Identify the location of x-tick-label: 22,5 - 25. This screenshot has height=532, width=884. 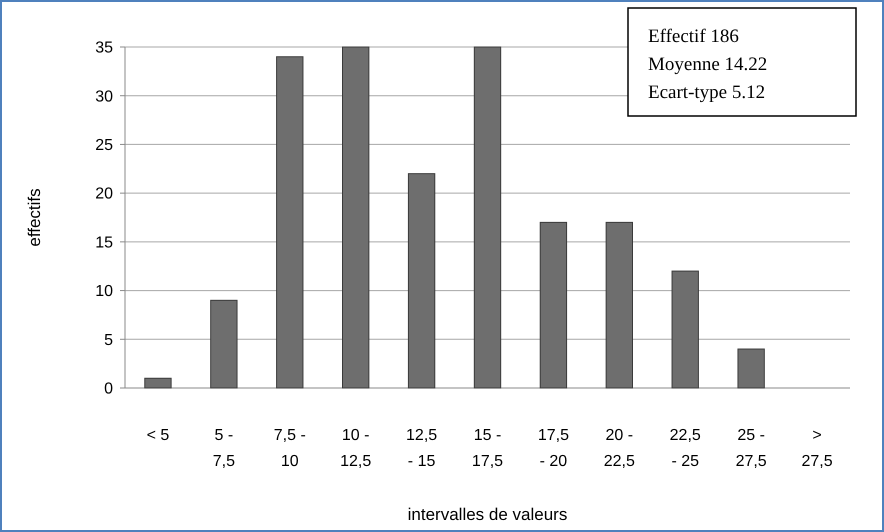
(685, 448).